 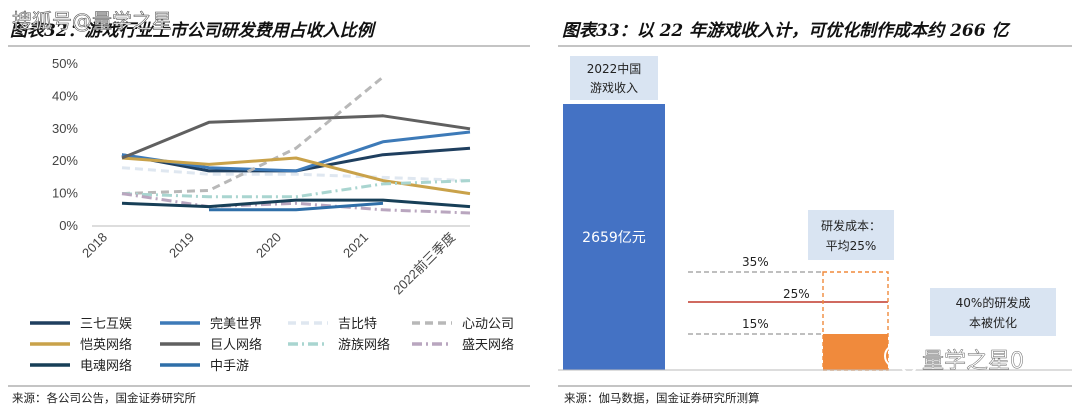 What do you see at coordinates (614, 68) in the screenshot?
I see `revenue-label-line1: 2022中国` at bounding box center [614, 68].